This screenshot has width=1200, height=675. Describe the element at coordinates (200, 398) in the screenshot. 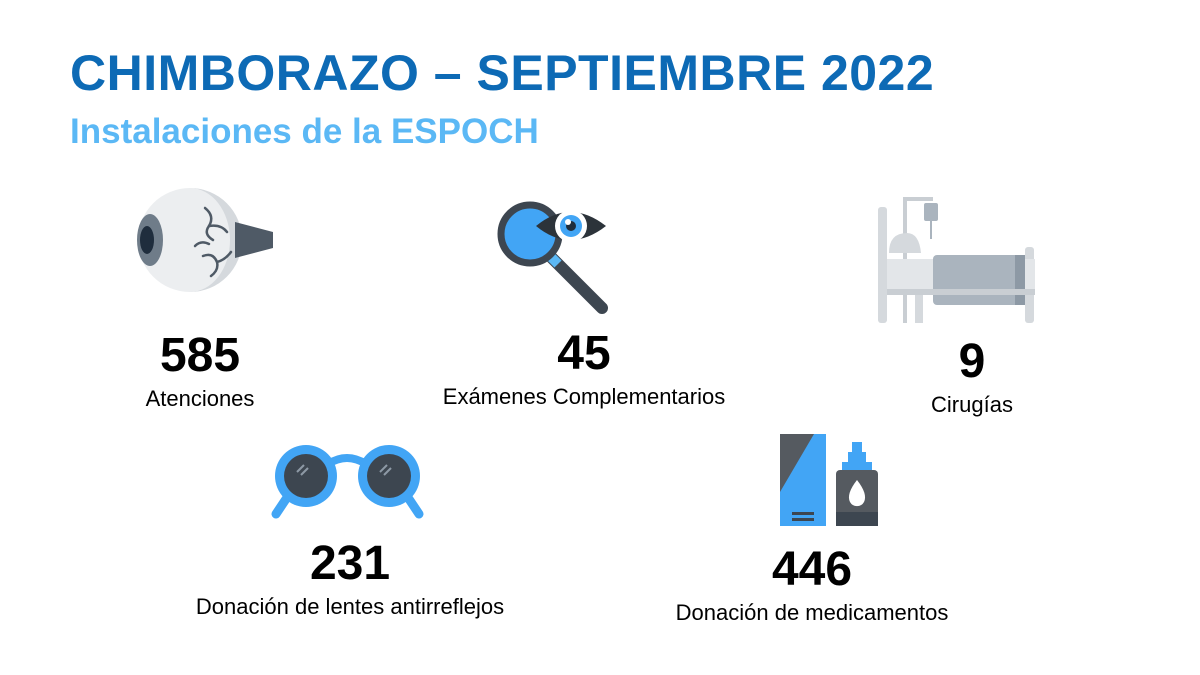

I see `stat-label: Atenciones` at that location.